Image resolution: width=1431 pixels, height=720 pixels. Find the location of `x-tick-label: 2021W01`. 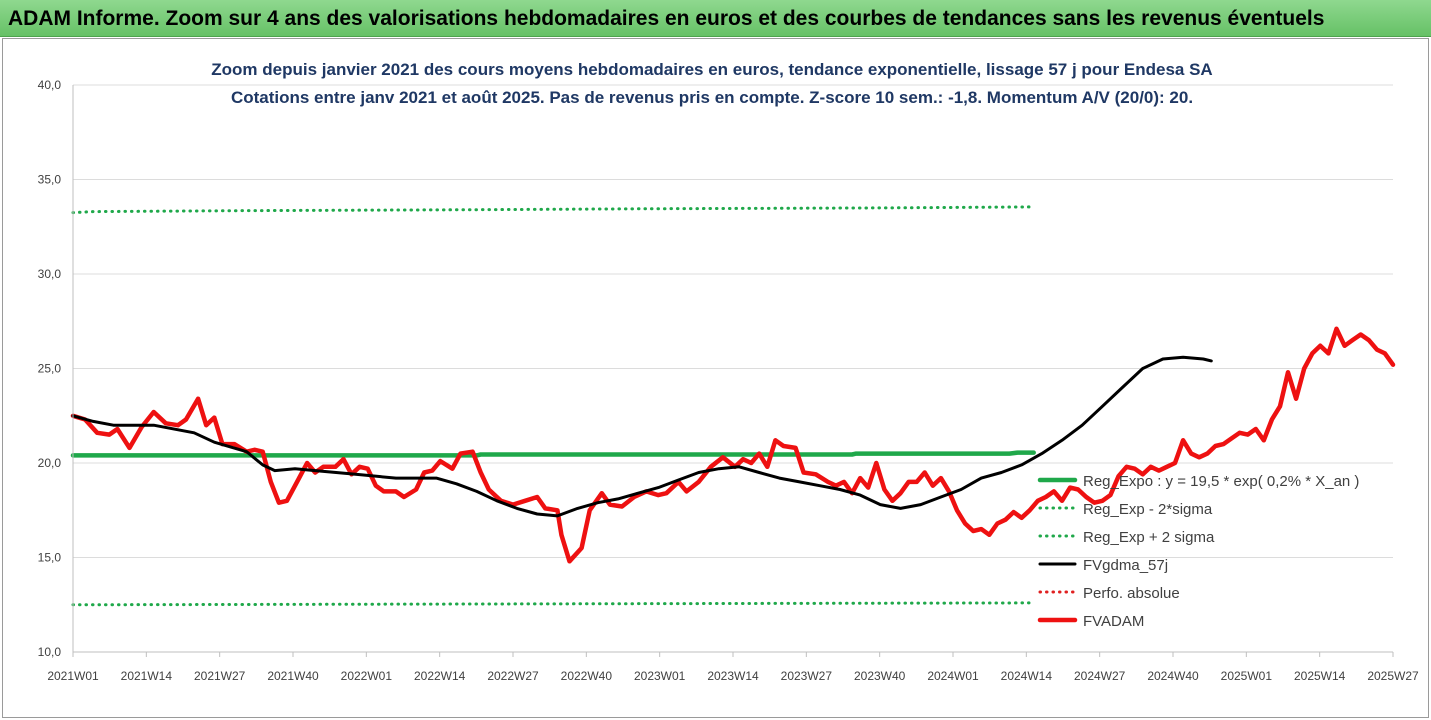

x-tick-label: 2021W01 is located at coordinates (73, 676).